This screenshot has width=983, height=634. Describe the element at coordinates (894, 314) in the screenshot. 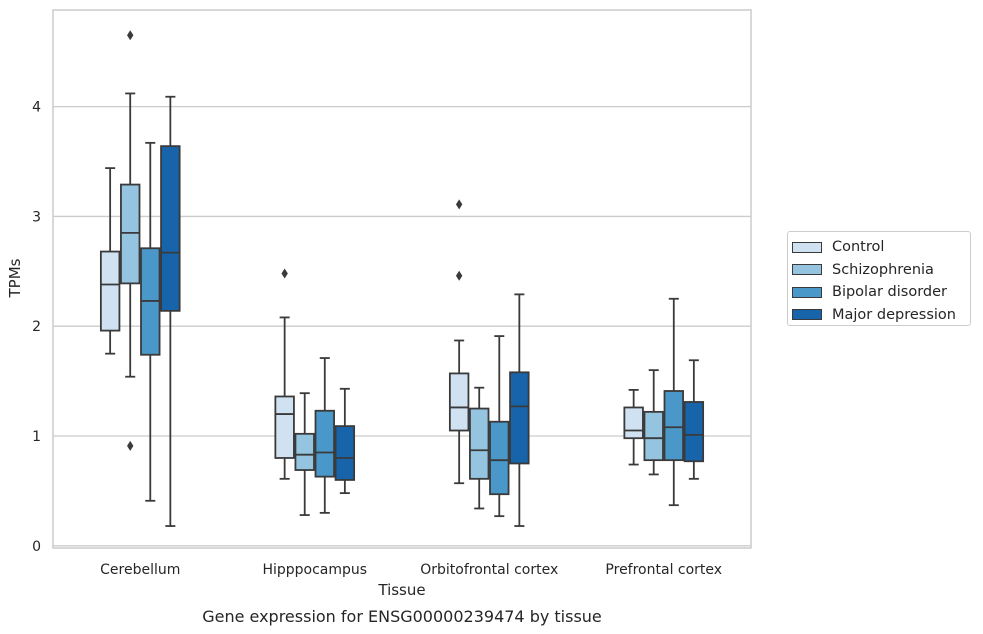

I see `legend-label: Major depression` at that location.